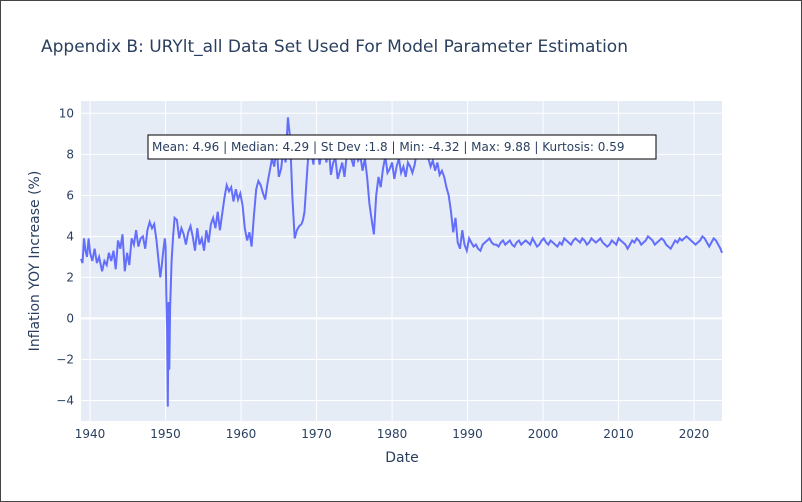 This screenshot has width=802, height=502. What do you see at coordinates (70, 154) in the screenshot?
I see `y-tick-label: 8` at bounding box center [70, 154].